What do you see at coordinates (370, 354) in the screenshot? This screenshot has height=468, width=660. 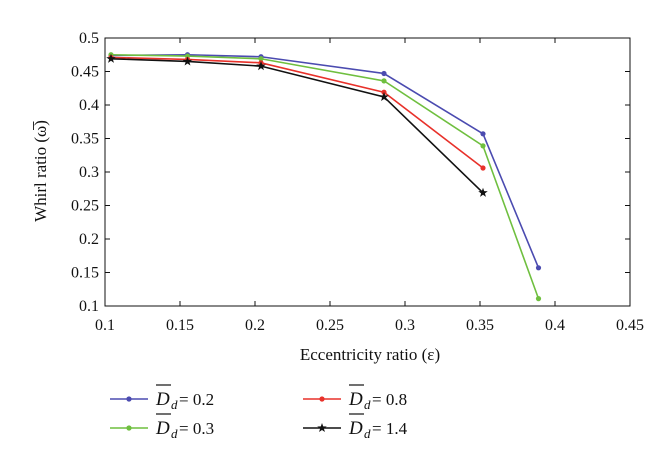 I see `x-axis-title: Eccentricity ratio (ε)` at bounding box center [370, 354].